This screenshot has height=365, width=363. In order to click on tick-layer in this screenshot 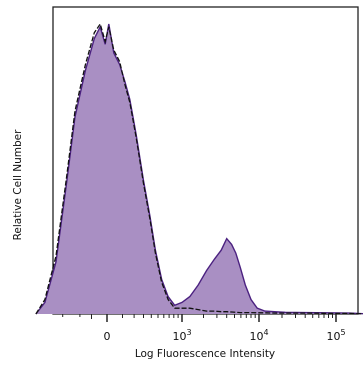, I will do `click(199, 318)`.